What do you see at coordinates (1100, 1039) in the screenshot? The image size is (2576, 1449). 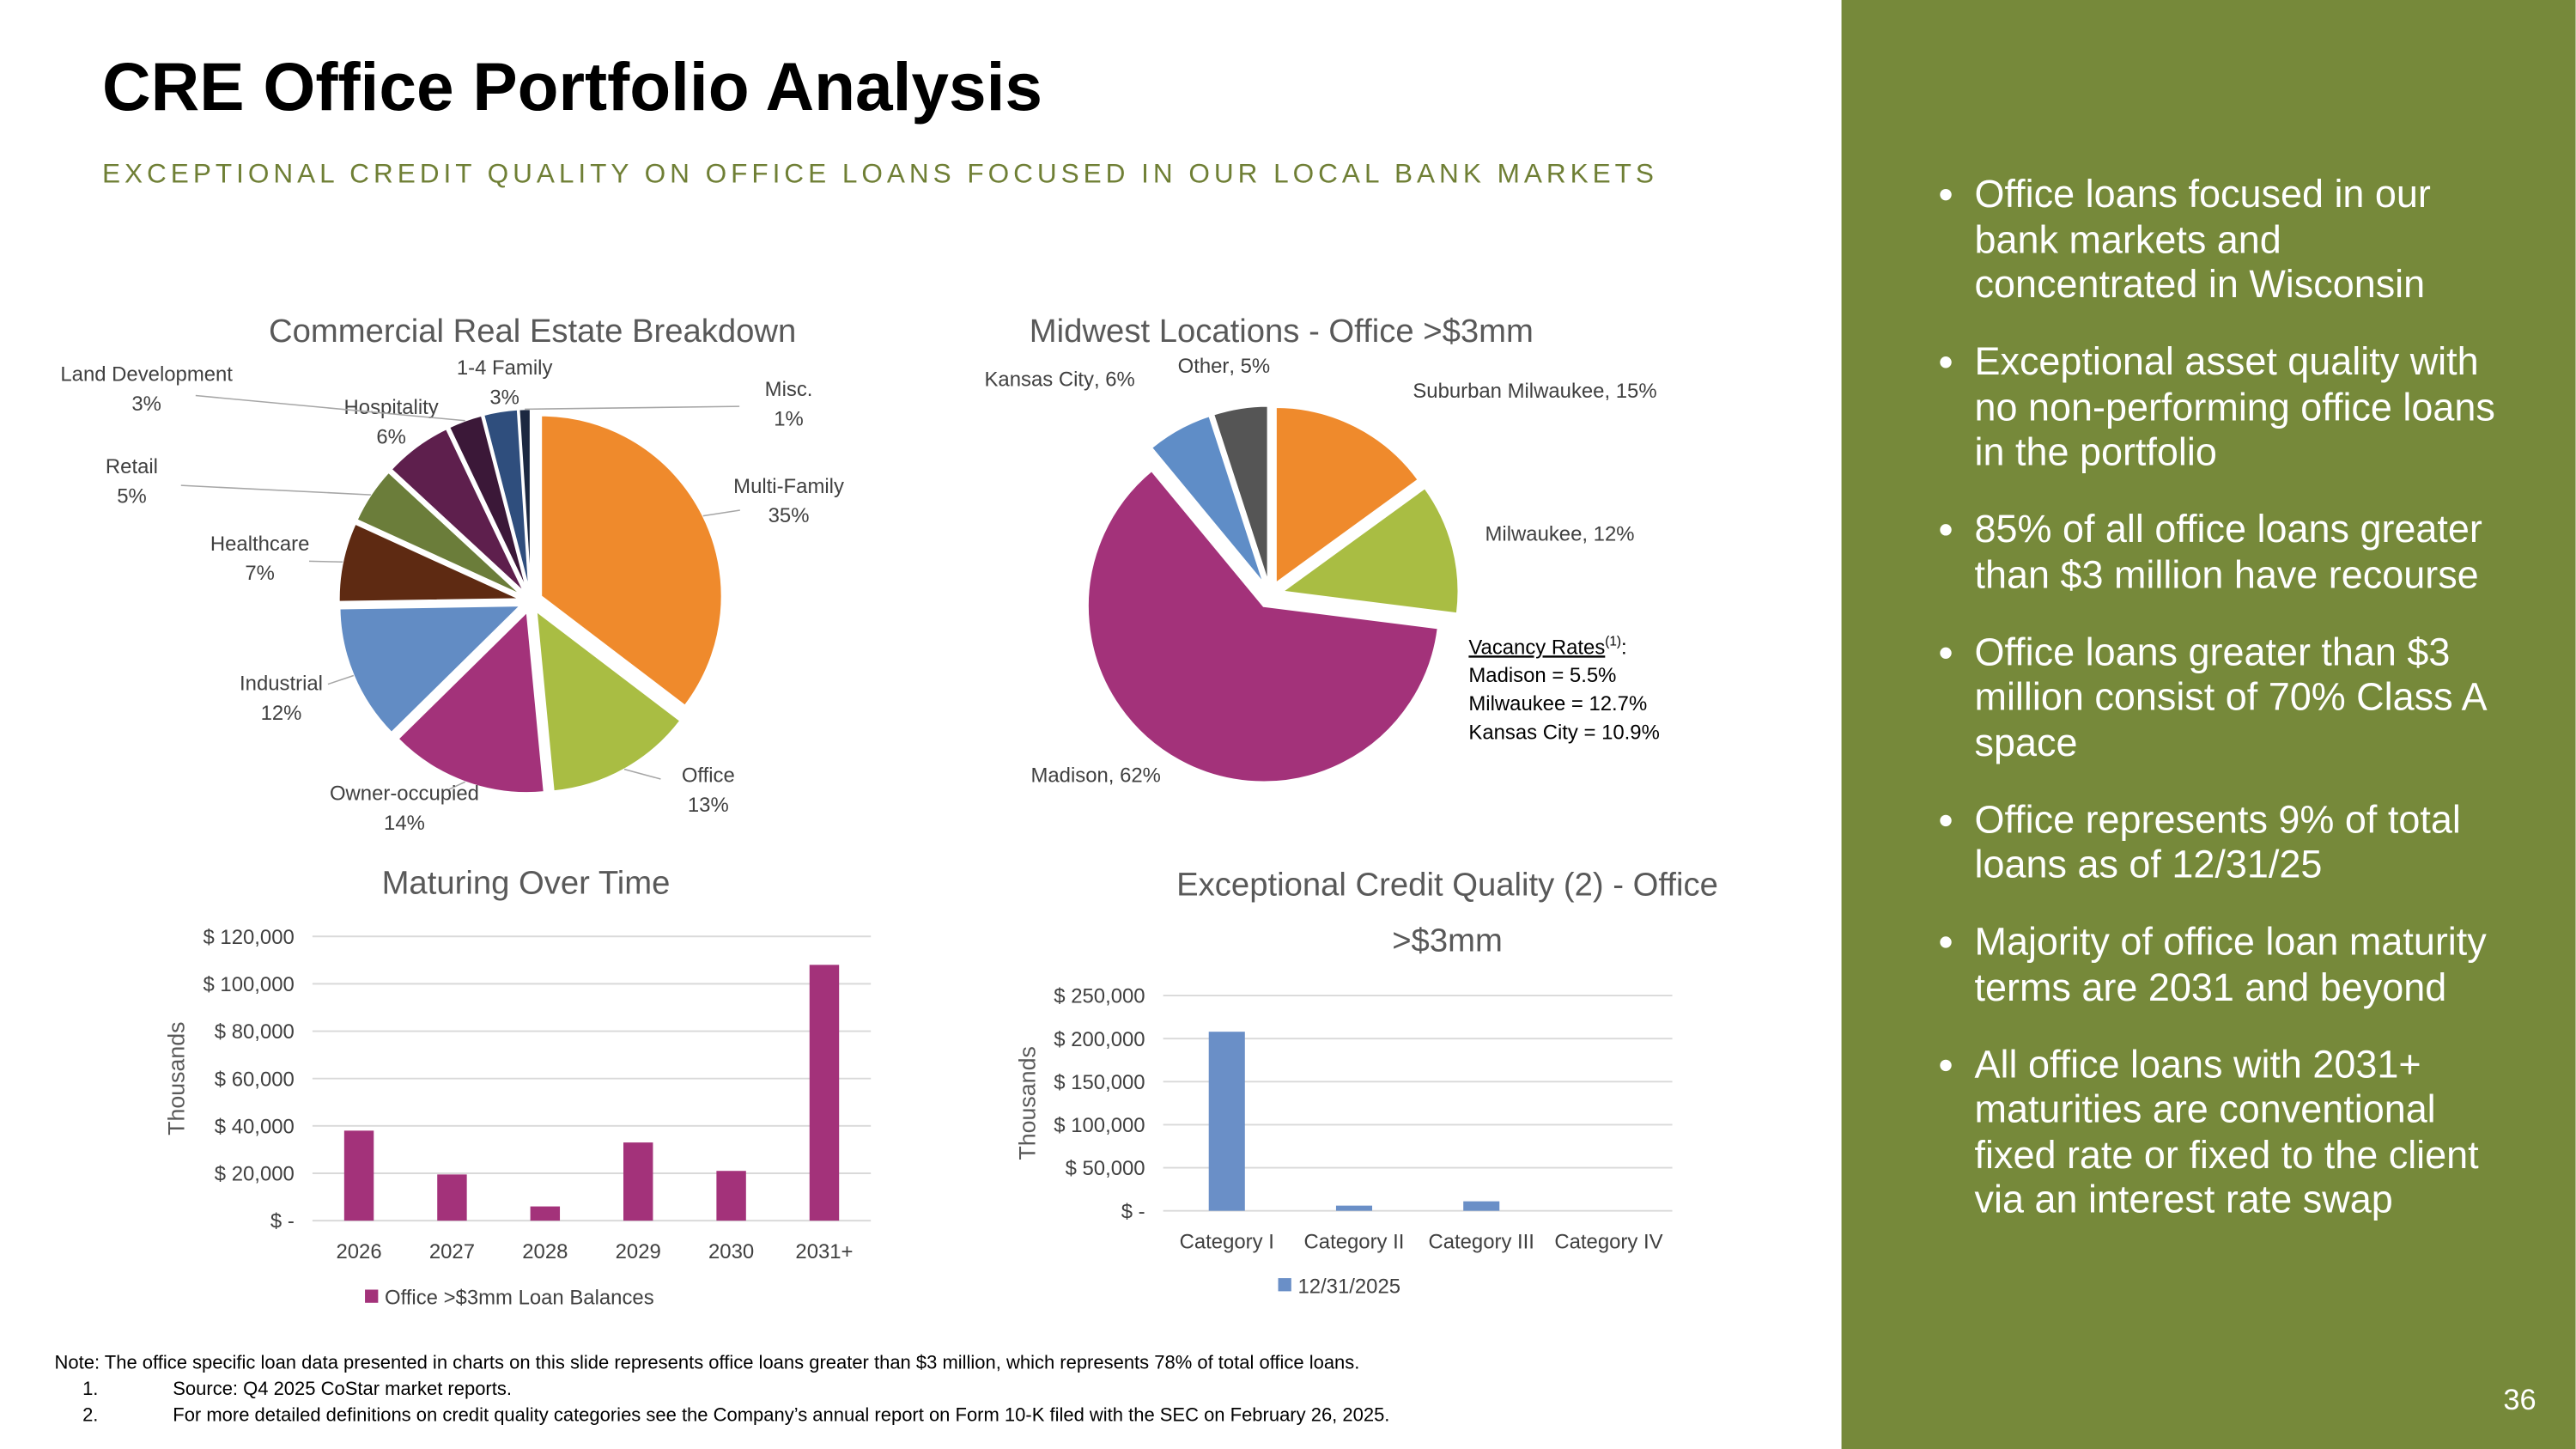 I see `y-tick-label: $ 200,000` at bounding box center [1100, 1039].